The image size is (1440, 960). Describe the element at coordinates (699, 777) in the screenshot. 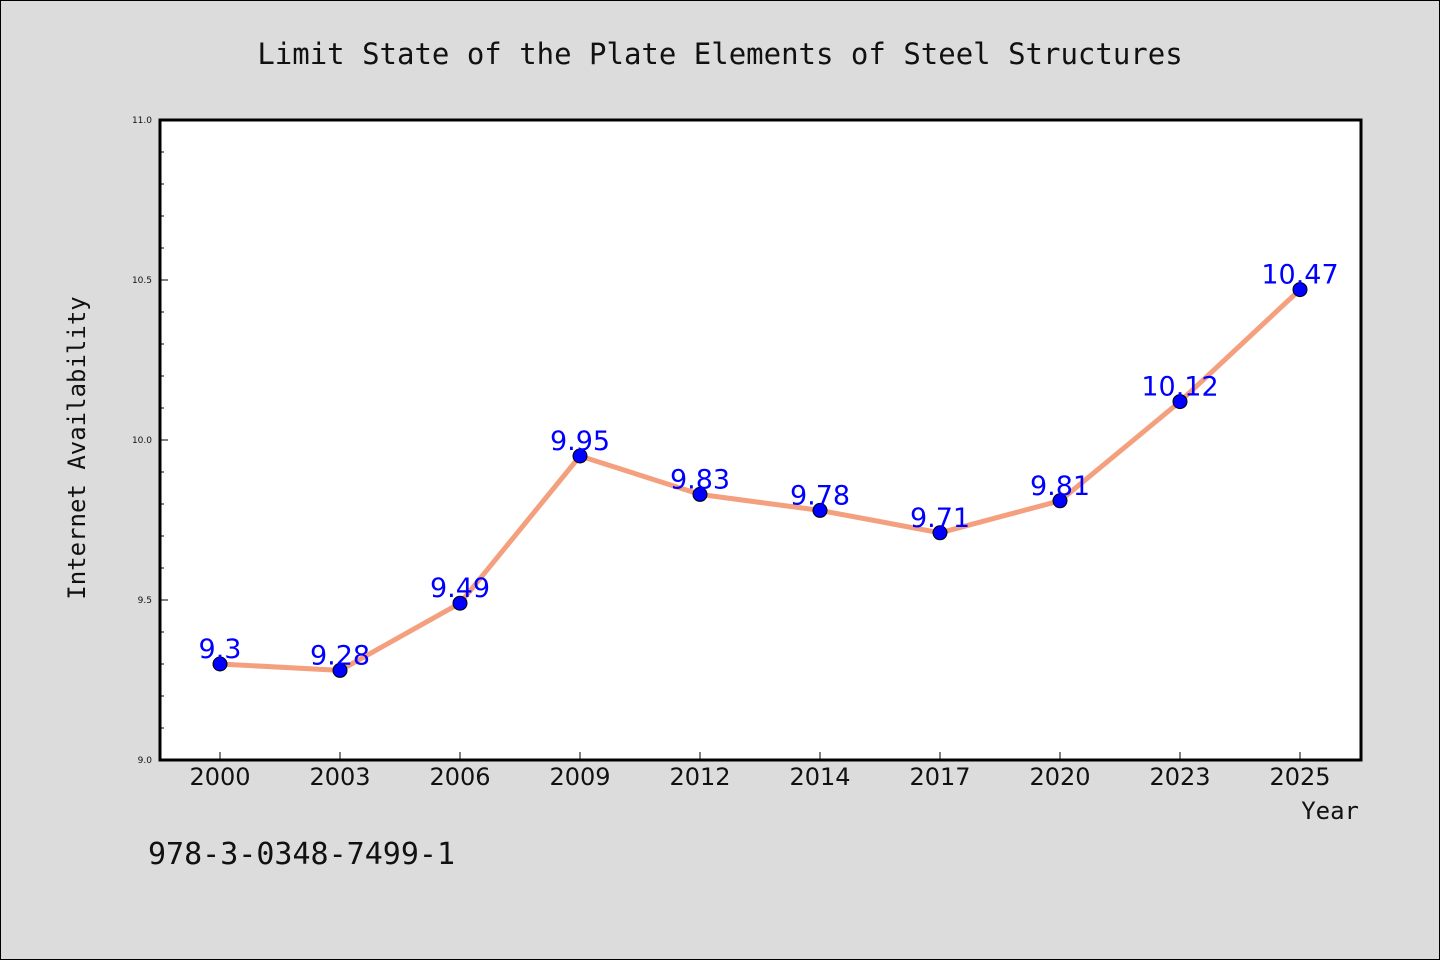

I see `x-tick-label: 2012` at that location.